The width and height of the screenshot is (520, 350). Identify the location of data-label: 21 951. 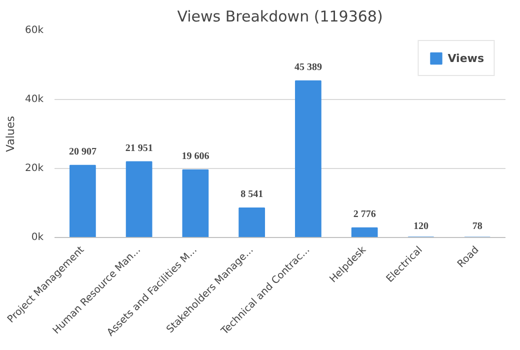
(139, 148).